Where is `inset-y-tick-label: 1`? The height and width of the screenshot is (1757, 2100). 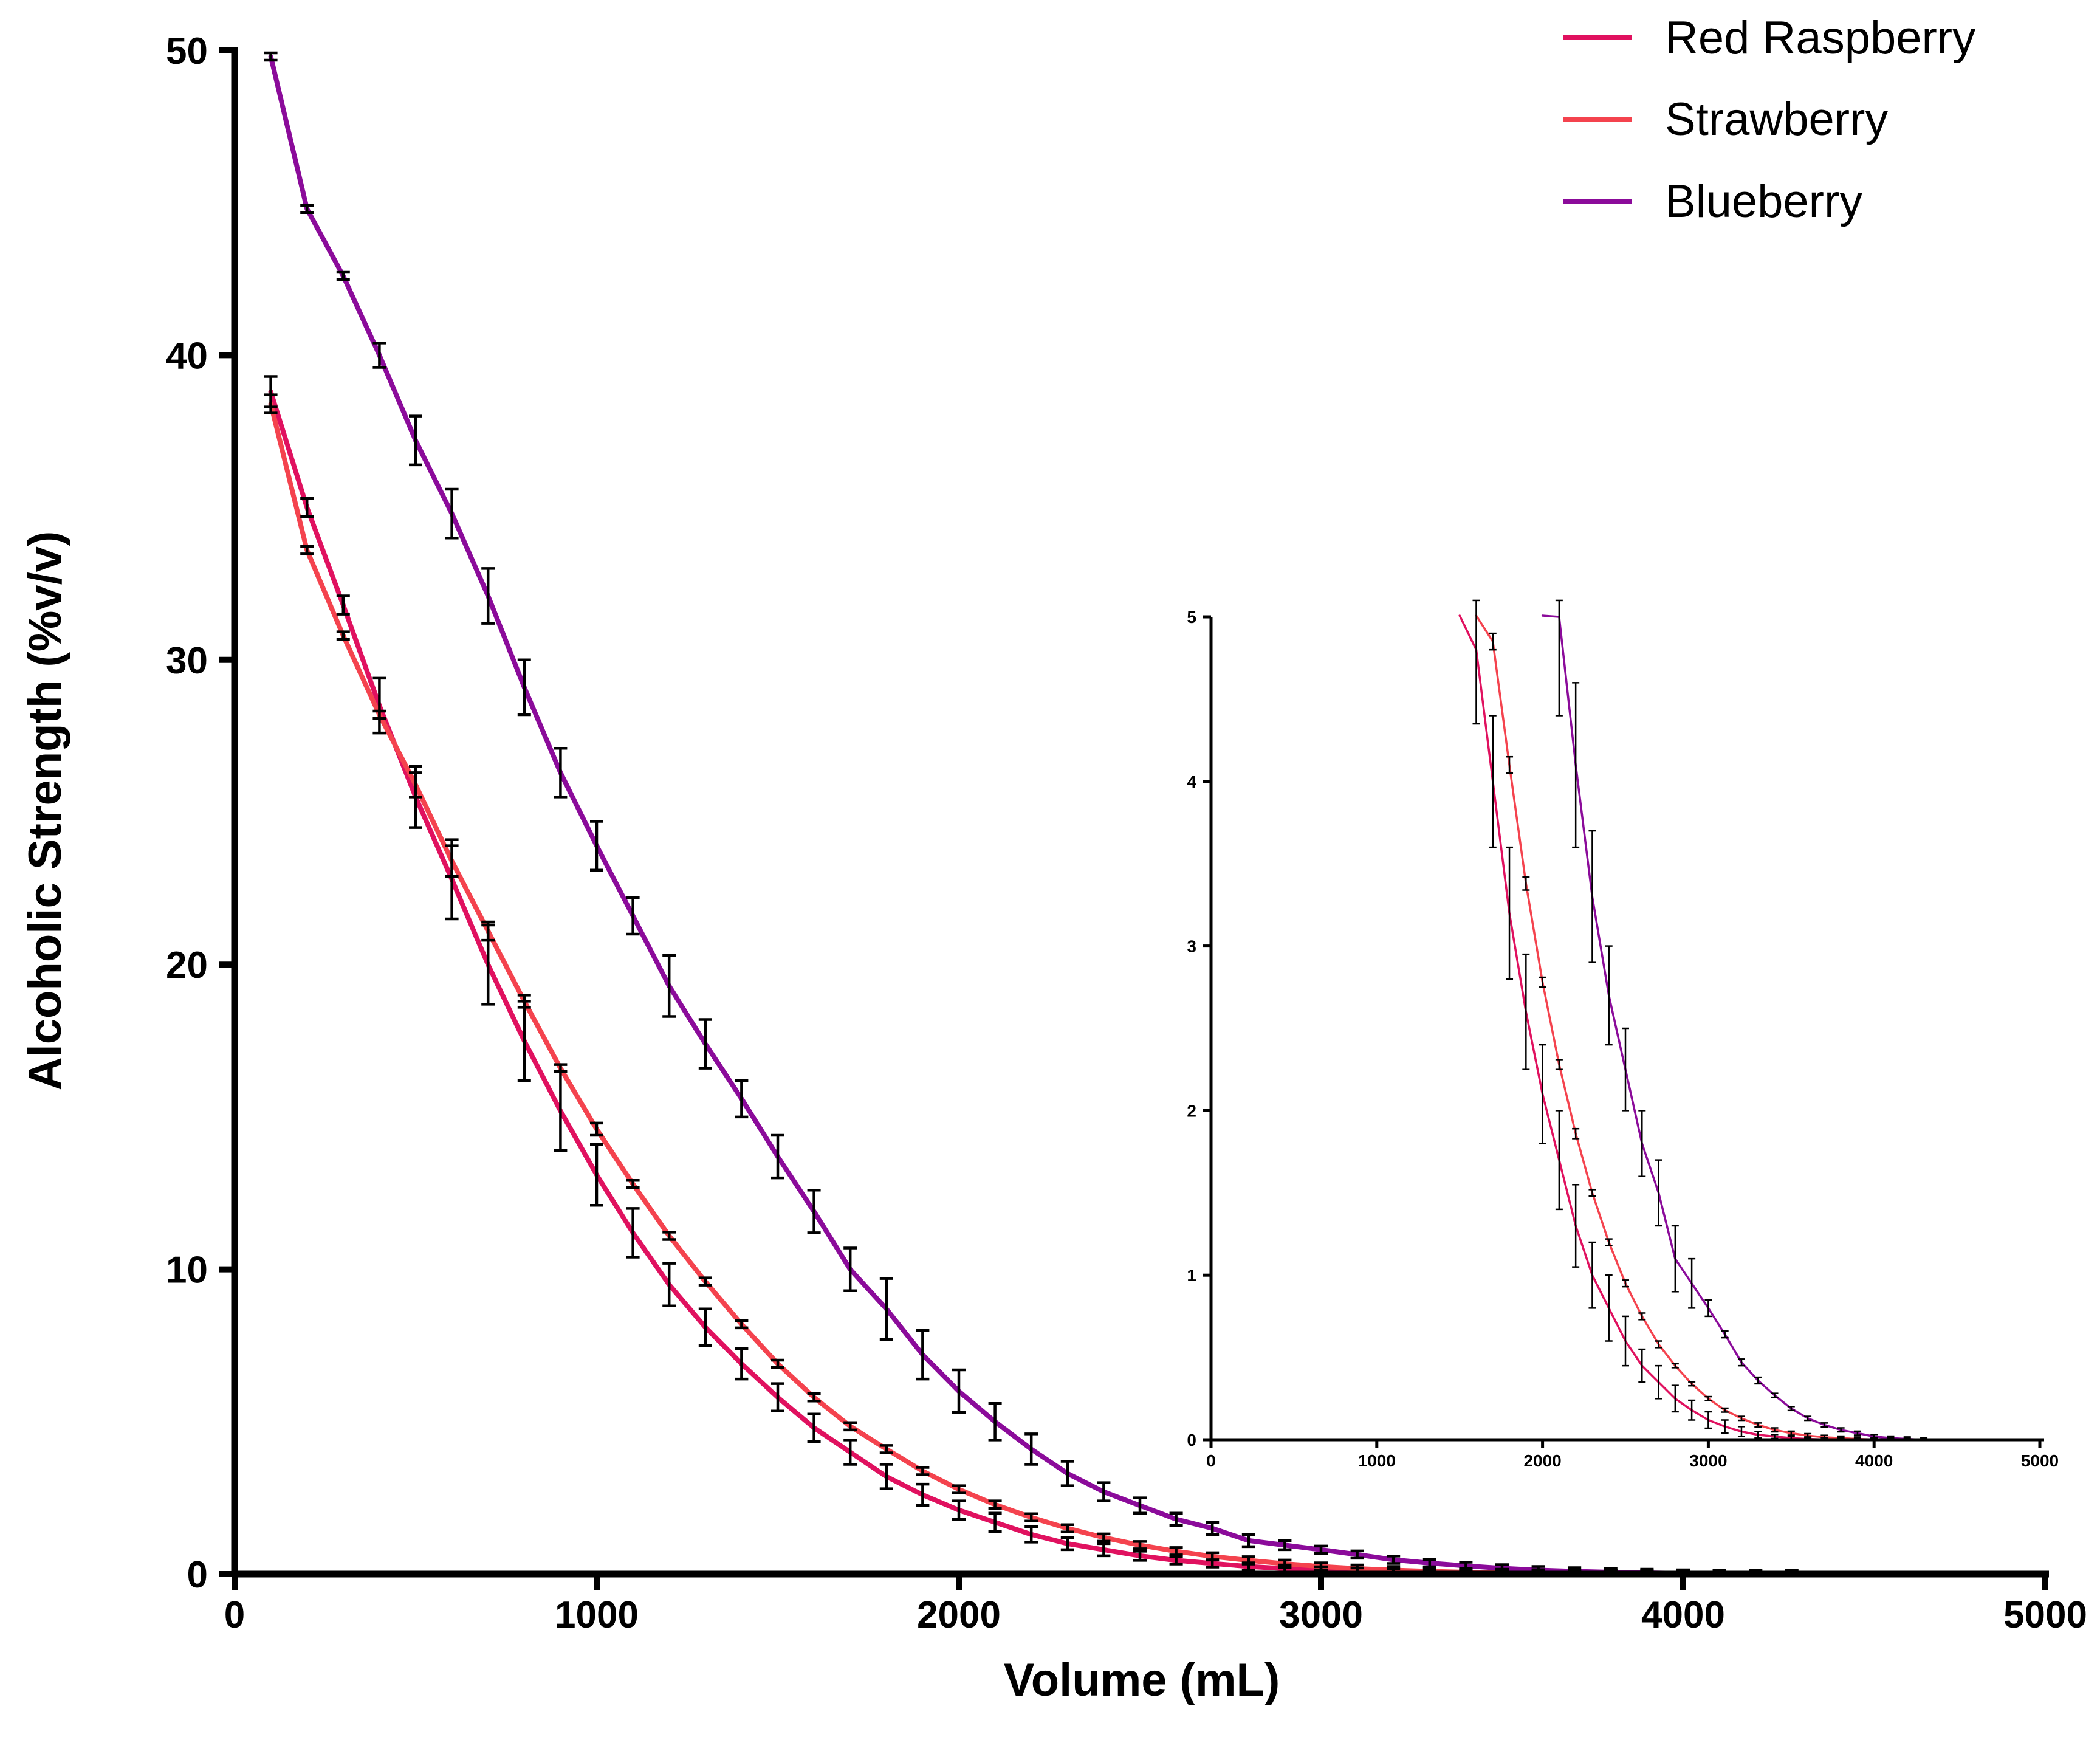
inset-y-tick-label: 1 is located at coordinates (1191, 1275).